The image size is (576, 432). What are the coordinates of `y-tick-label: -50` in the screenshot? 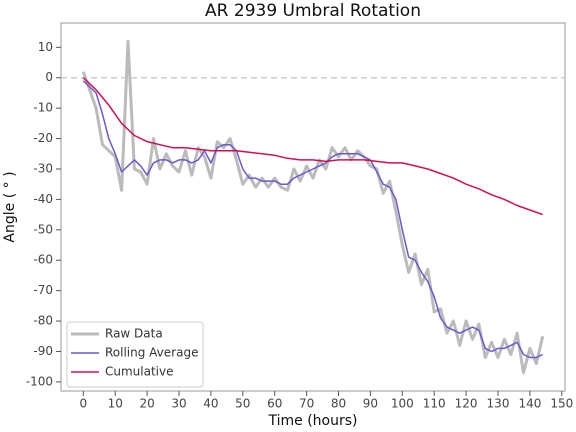 It's located at (43, 229).